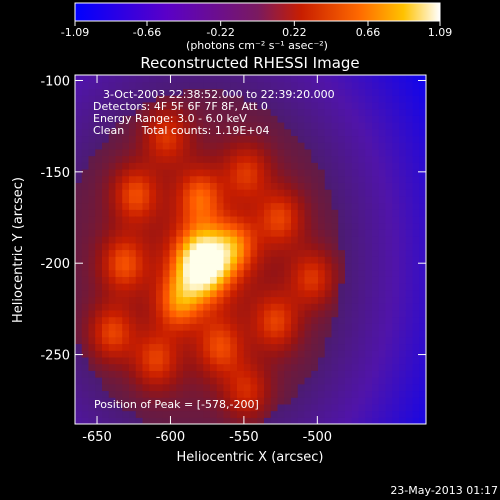 The height and width of the screenshot is (500, 500). I want to click on y-tick-label: -150, so click(55, 173).